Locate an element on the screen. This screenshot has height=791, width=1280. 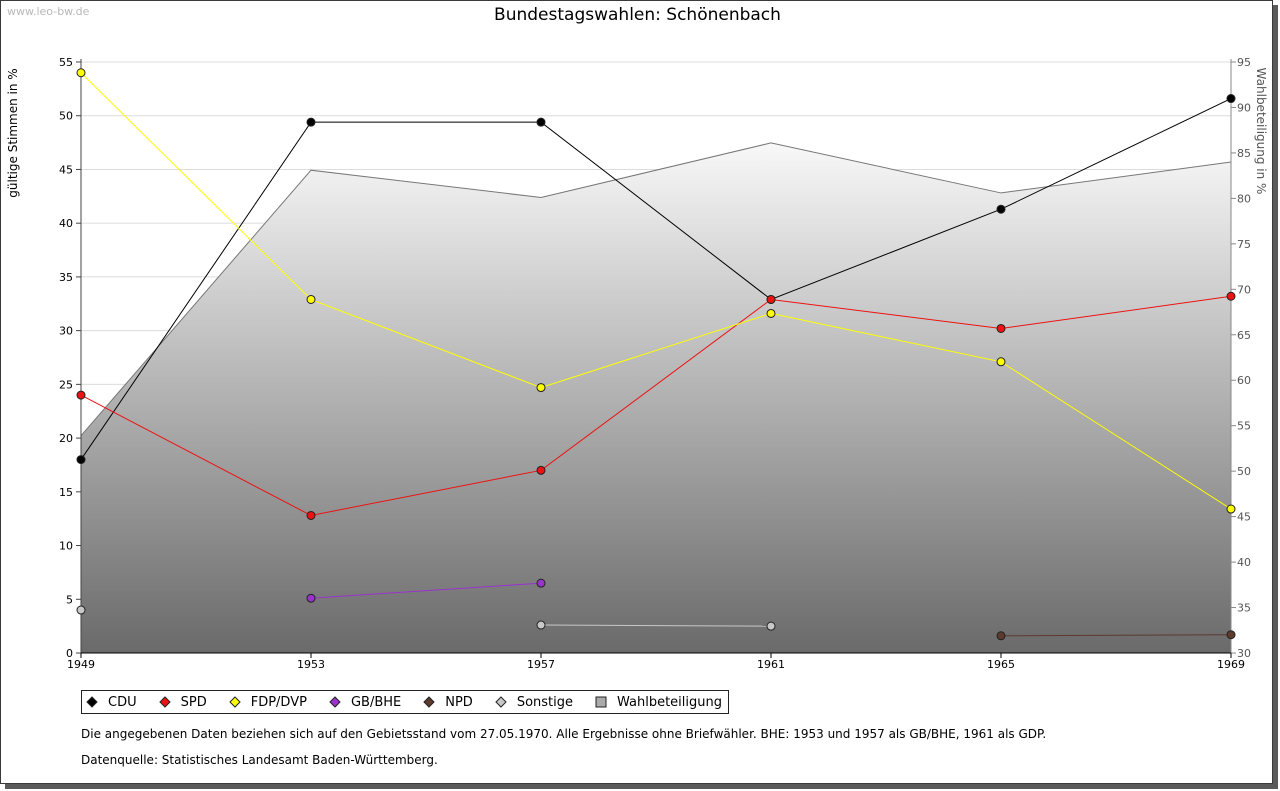
series-gb-bhe is located at coordinates (426, 590).